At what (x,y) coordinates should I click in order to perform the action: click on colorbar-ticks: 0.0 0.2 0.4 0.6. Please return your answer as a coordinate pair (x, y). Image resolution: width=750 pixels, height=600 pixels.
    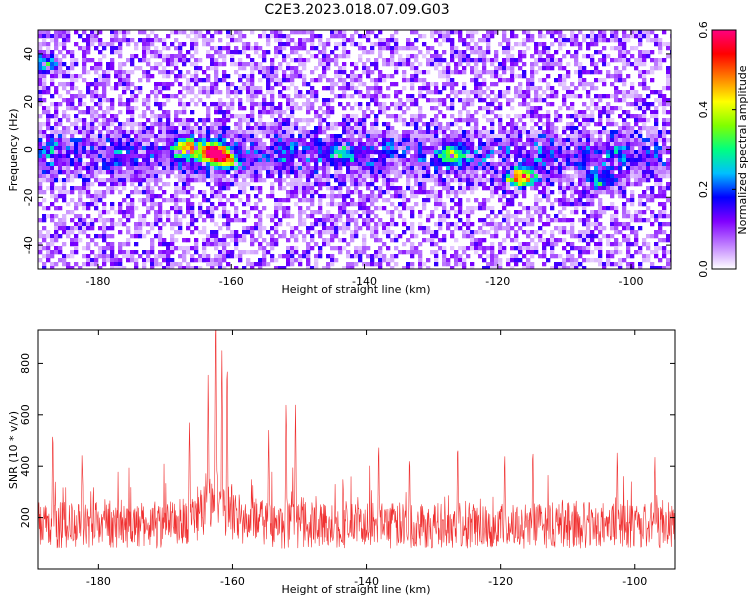
    Looking at the image, I should click on (716, 149).